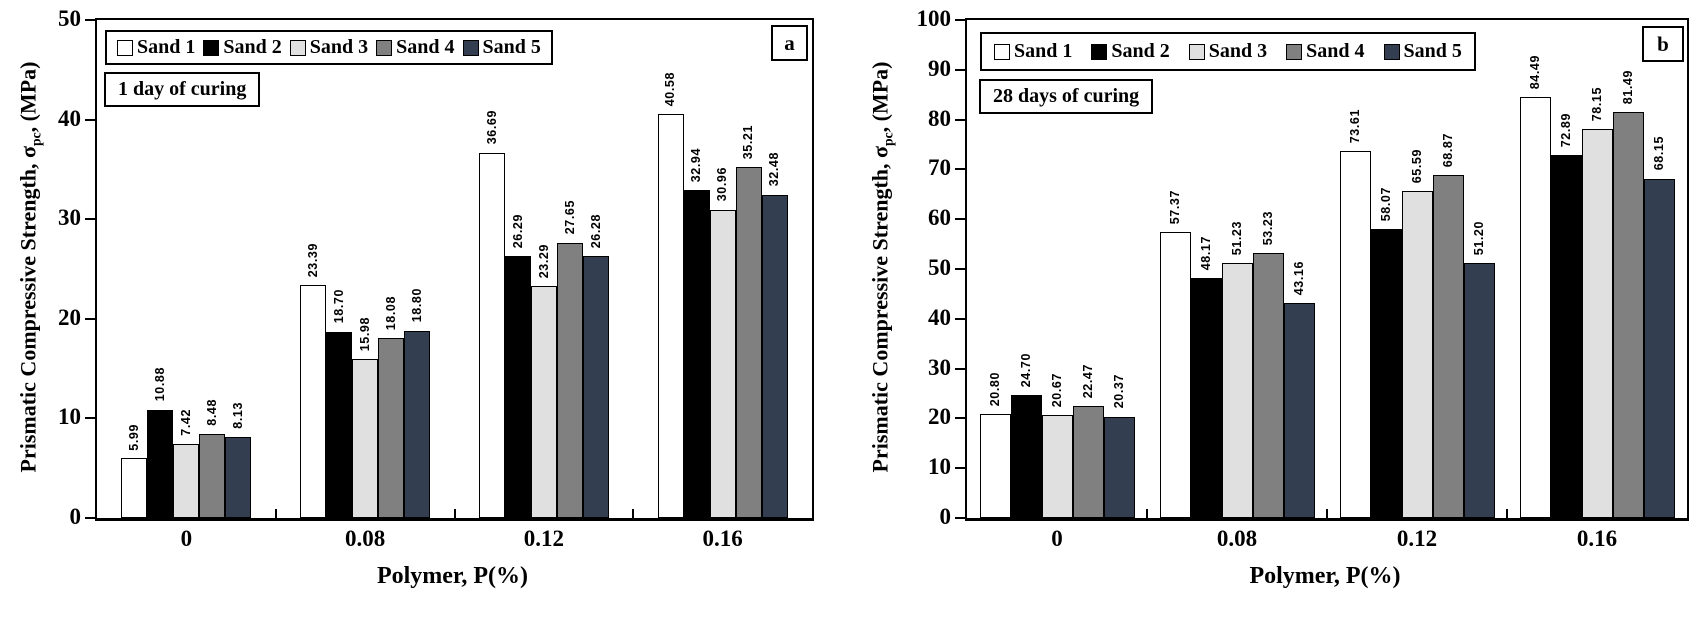 The height and width of the screenshot is (617, 1700). I want to click on value-label: 23.39, so click(313, 262).